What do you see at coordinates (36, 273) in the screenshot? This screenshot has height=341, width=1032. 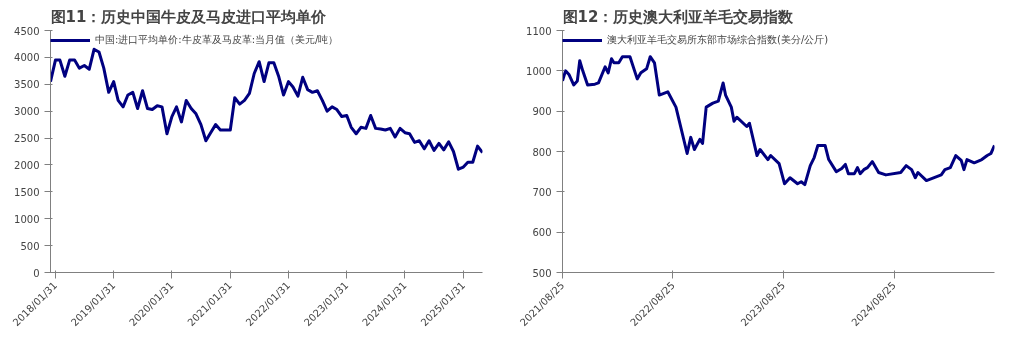 I see `y-tick-label: 0` at bounding box center [36, 273].